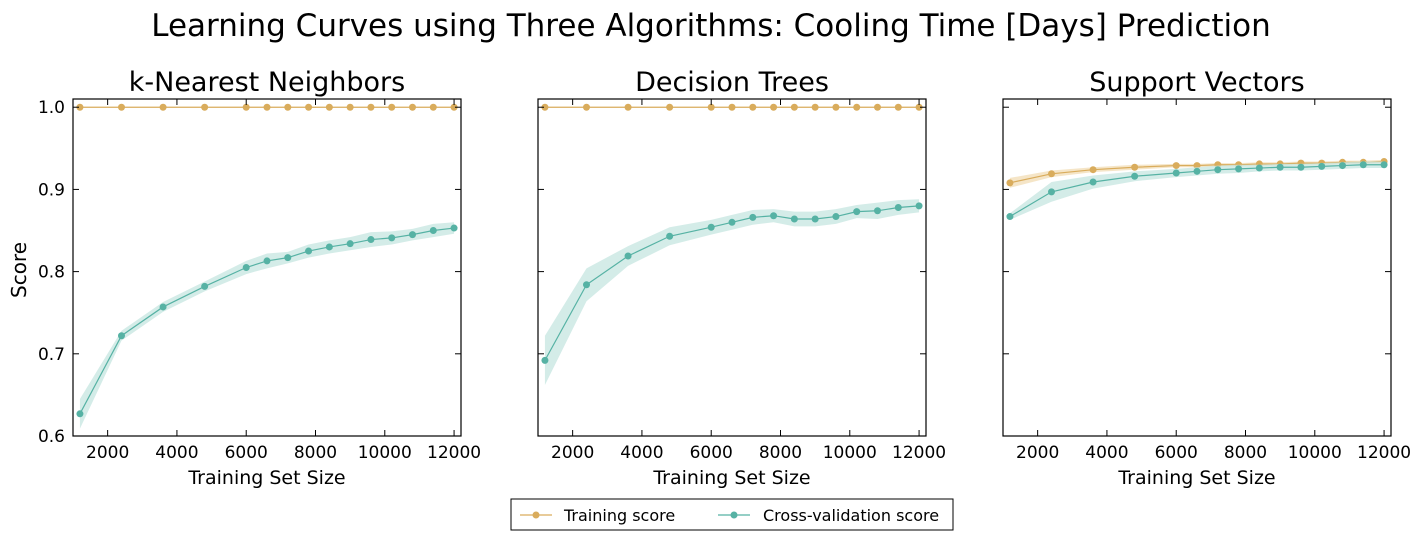 The image size is (1428, 540). Describe the element at coordinates (1196, 82) in the screenshot. I see `panel-title: Support Vectors` at that location.